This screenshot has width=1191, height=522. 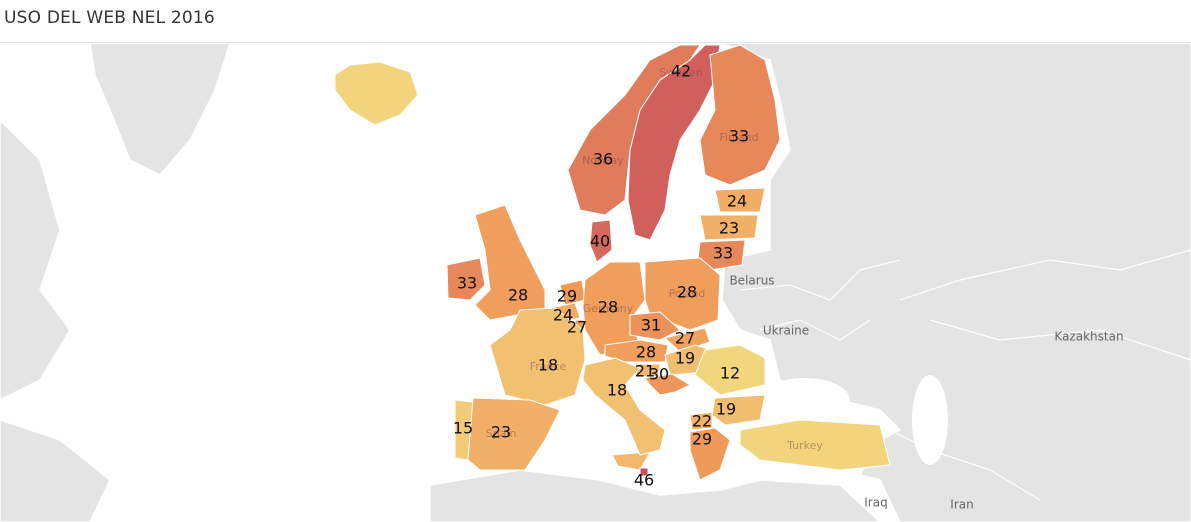 I want to click on place-label: Ukraine, so click(x=786, y=331).